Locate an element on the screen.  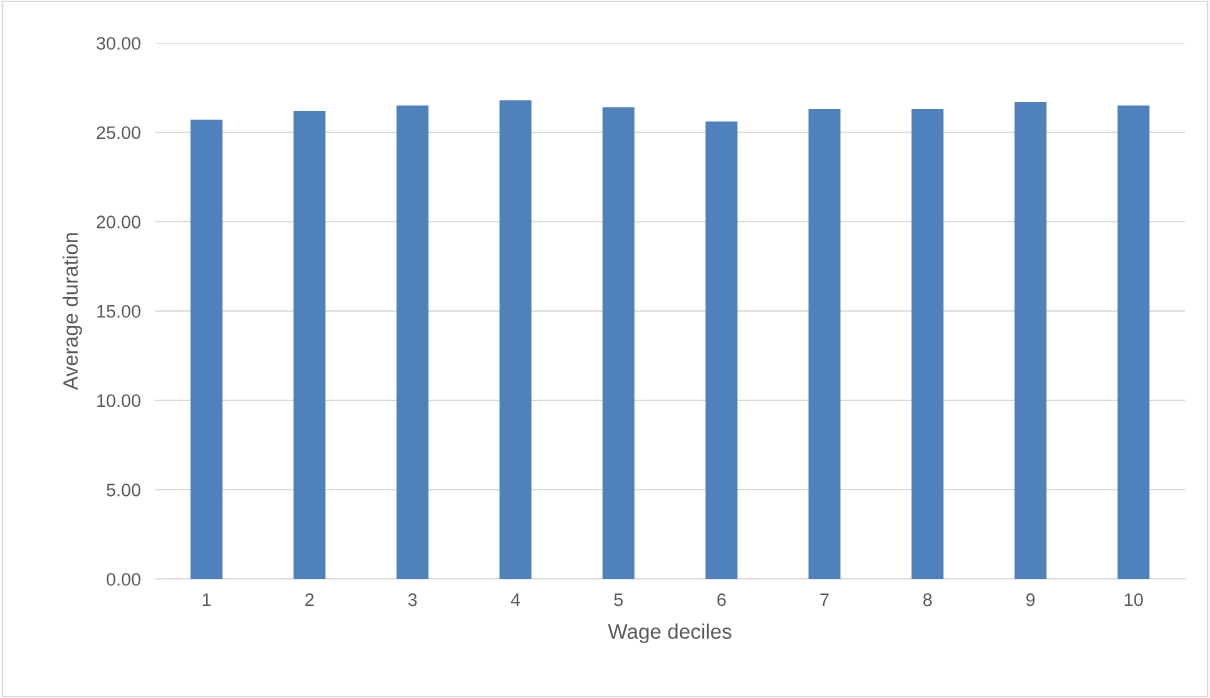
x-tick-label: 4 is located at coordinates (515, 599).